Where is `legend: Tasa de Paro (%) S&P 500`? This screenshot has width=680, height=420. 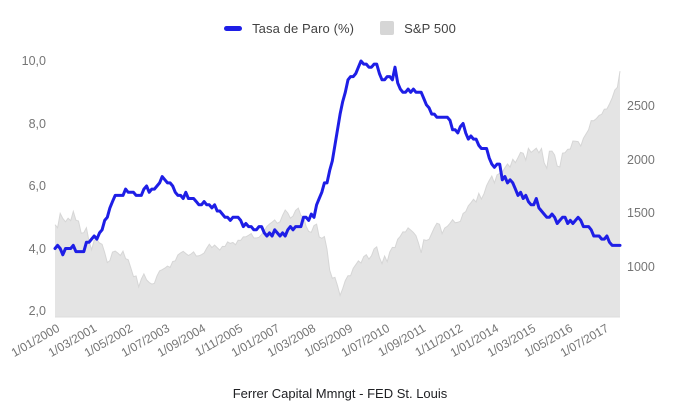 legend: Tasa de Paro (%) S&P 500 is located at coordinates (340, 28).